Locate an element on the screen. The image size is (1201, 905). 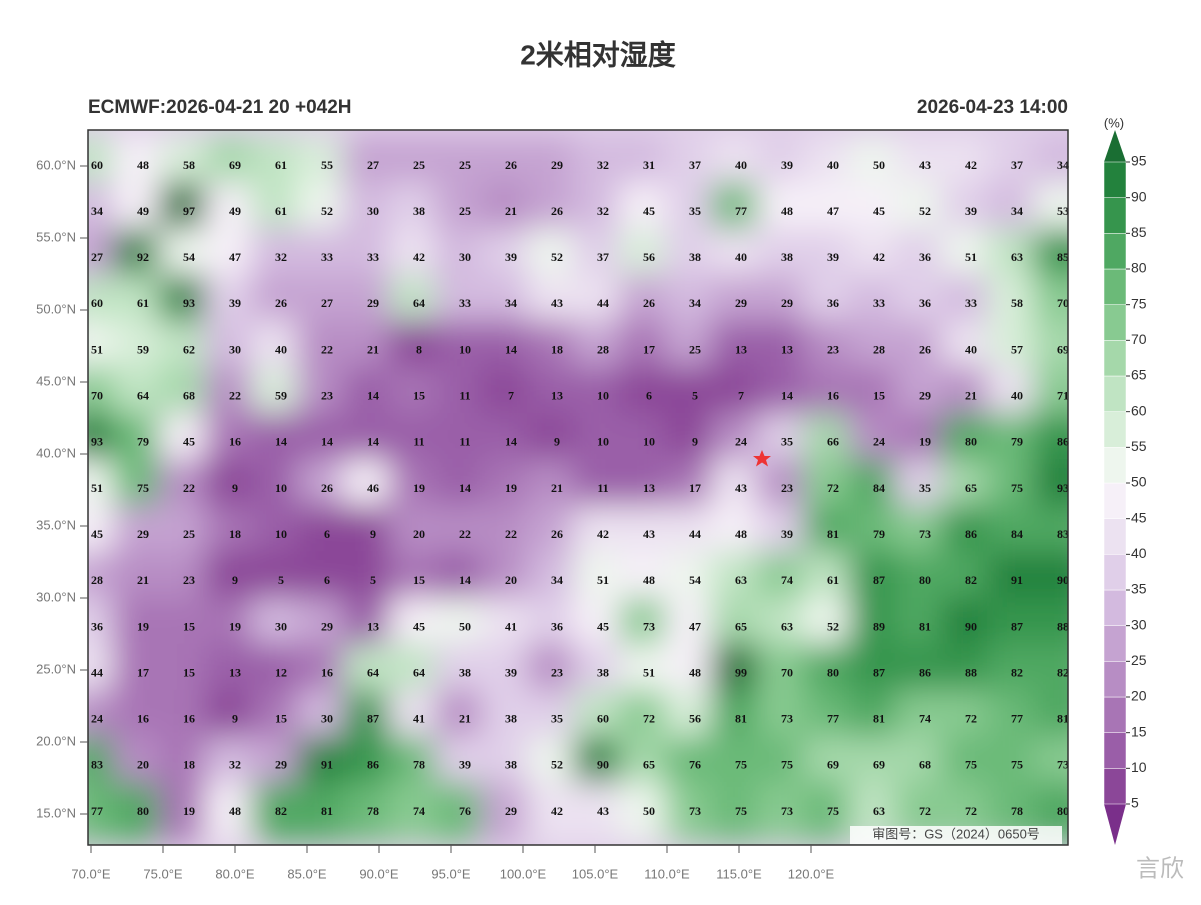
humidity-value: 70 is located at coordinates (97, 396).